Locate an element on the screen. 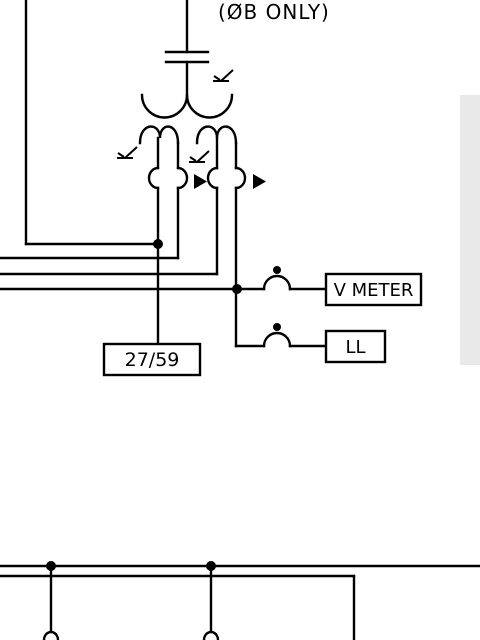  voltmeter-box: V METER is located at coordinates (373, 289).